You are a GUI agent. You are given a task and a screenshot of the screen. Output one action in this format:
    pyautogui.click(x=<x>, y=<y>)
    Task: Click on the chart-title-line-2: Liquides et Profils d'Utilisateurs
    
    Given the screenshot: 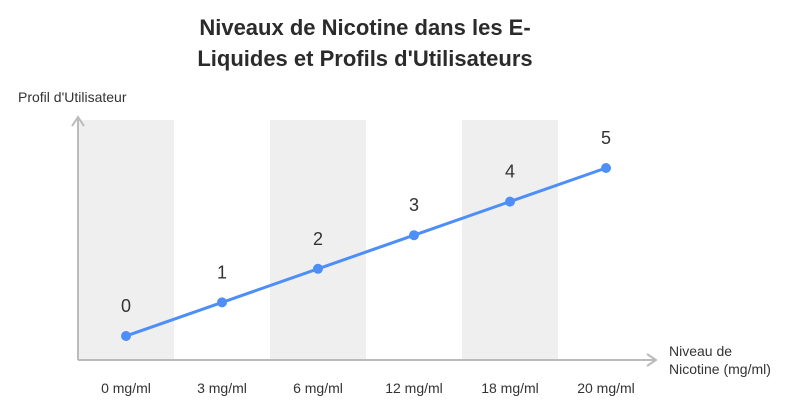 What is the action you would take?
    pyautogui.click(x=365, y=58)
    